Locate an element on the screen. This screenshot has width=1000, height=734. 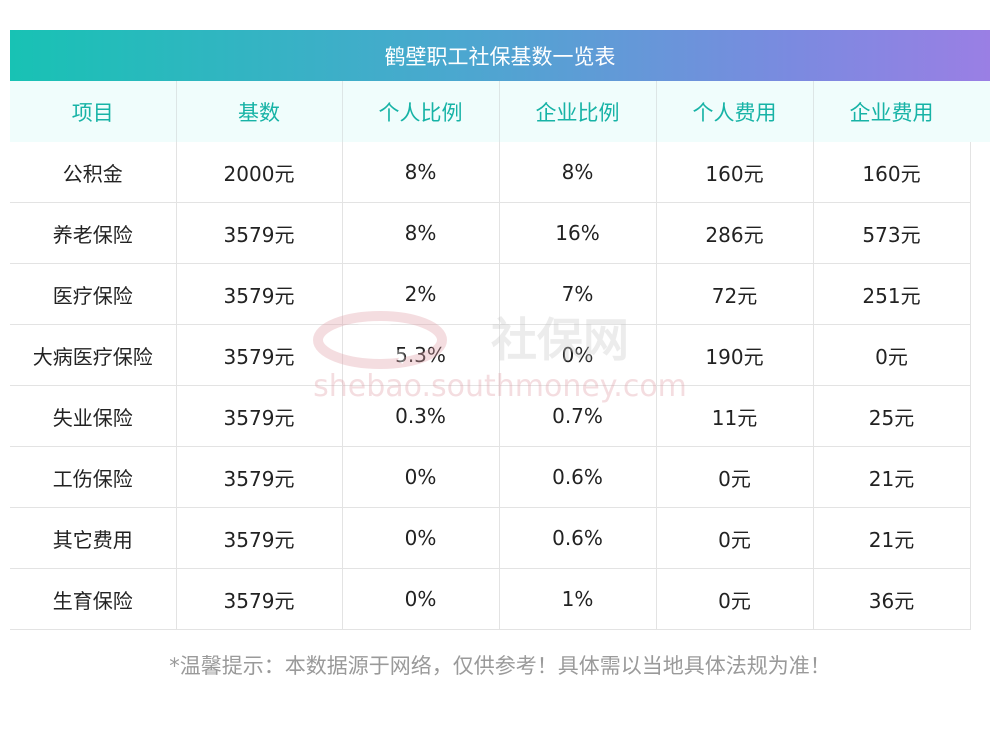
cell-item: 养老保险 is located at coordinates (93, 233).